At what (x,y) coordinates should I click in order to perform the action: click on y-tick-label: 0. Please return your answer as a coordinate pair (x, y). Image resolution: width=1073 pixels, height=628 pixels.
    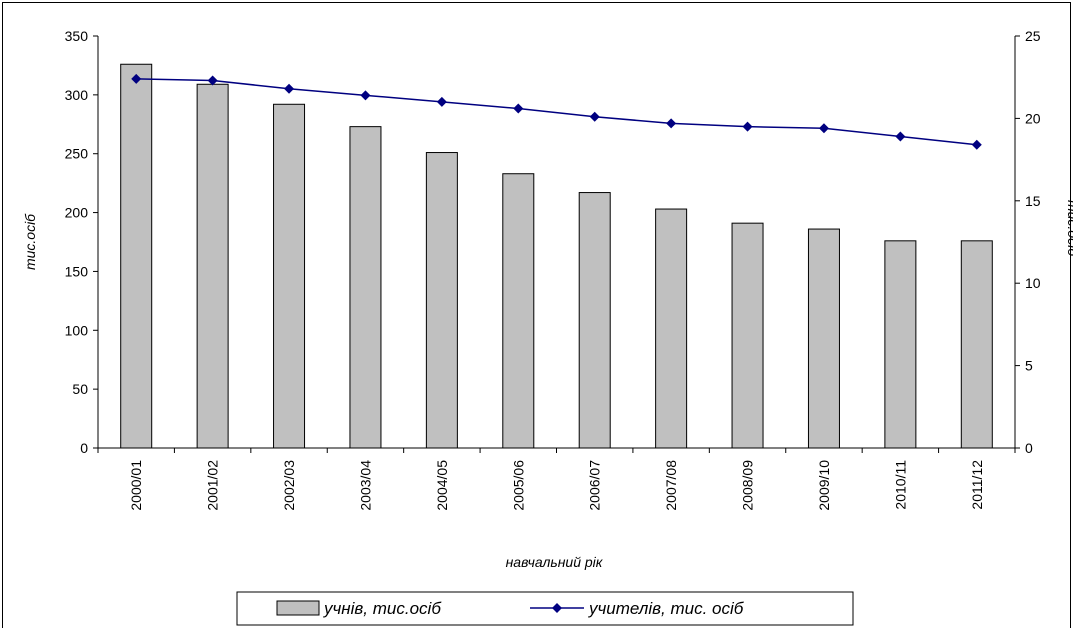
    Looking at the image, I should click on (84, 448).